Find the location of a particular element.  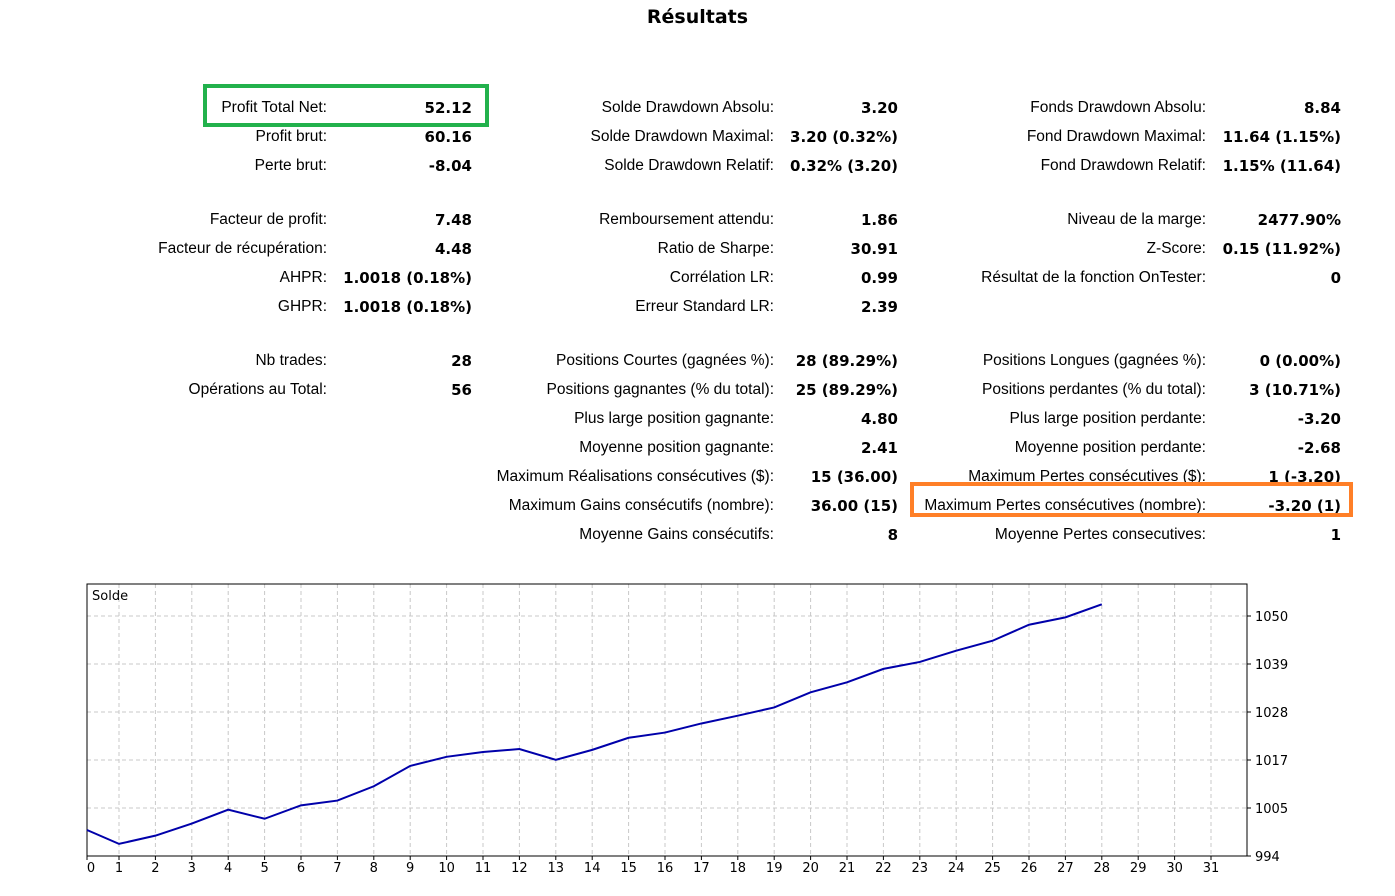

x-tick-label: 4 is located at coordinates (228, 868).